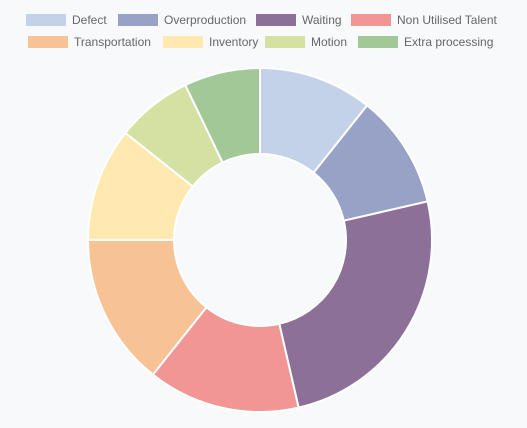 The width and height of the screenshot is (527, 428). I want to click on legend-label: Transportation, so click(112, 42).